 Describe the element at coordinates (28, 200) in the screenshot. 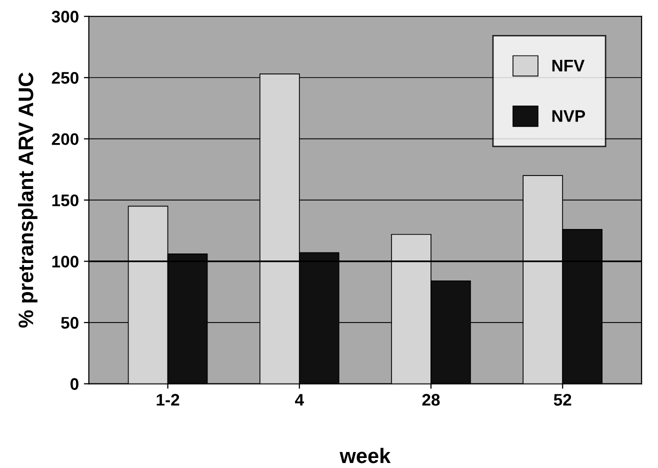

I see `y-axis-title: % pretransplant ARV AUC` at that location.